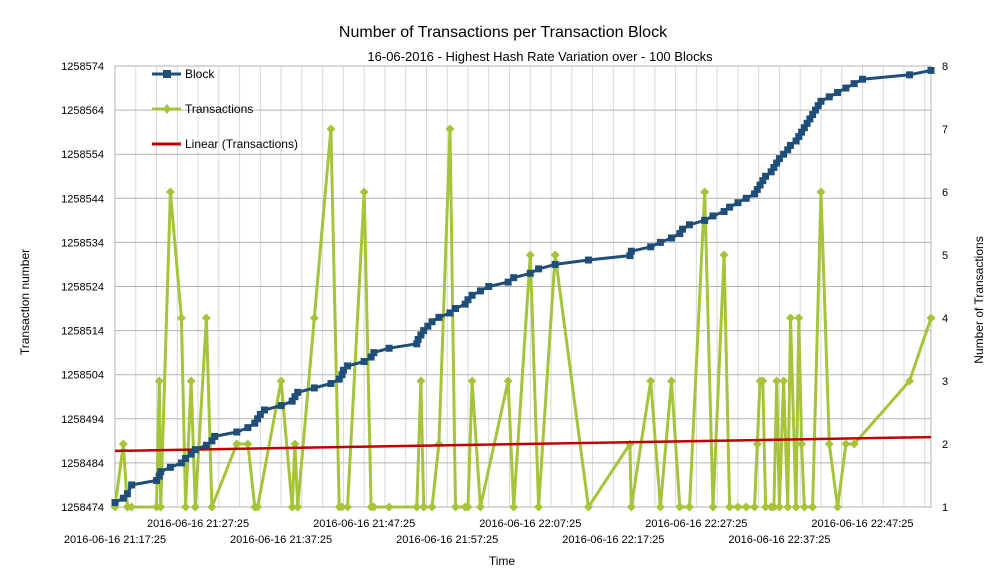 The width and height of the screenshot is (1007, 571). Describe the element at coordinates (115, 540) in the screenshot. I see `x-tick-label: 2016-06-16 21:17:25` at that location.